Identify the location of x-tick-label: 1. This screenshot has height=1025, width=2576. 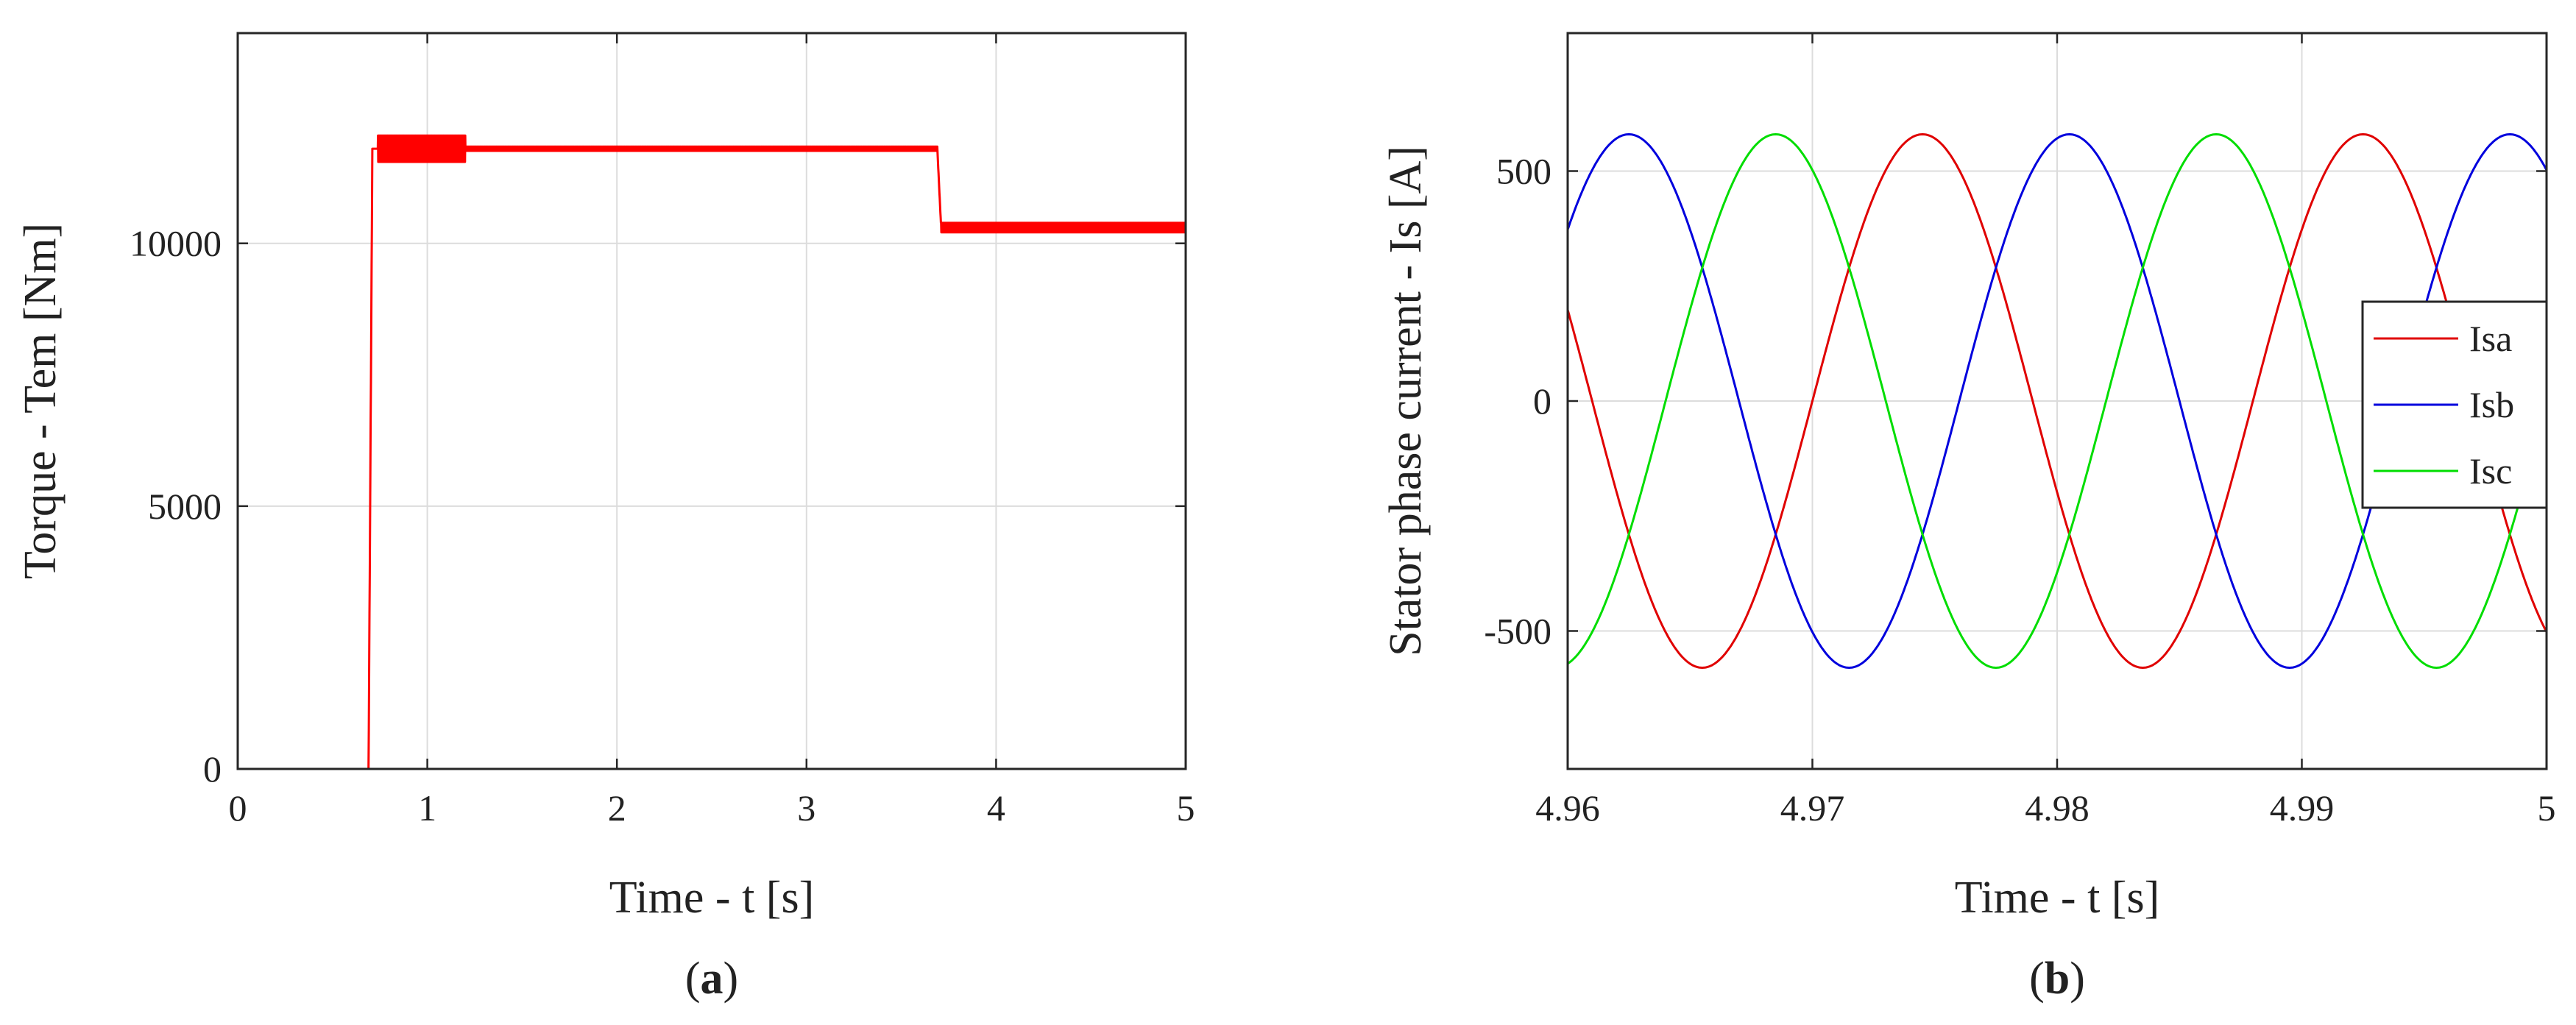
(427, 808).